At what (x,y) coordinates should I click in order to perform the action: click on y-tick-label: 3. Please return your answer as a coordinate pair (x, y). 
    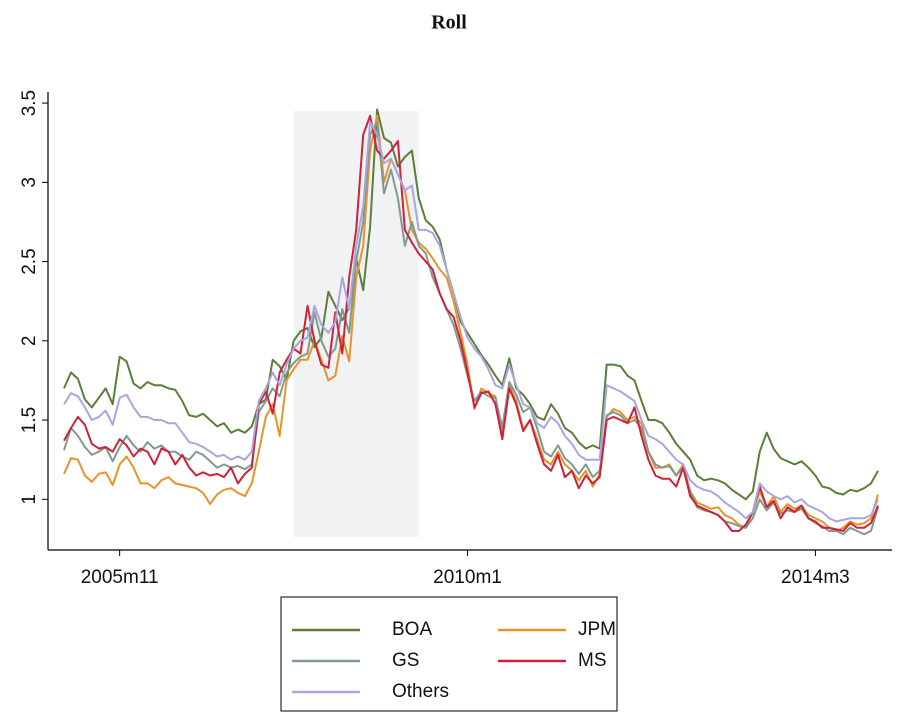
    Looking at the image, I should click on (29, 182).